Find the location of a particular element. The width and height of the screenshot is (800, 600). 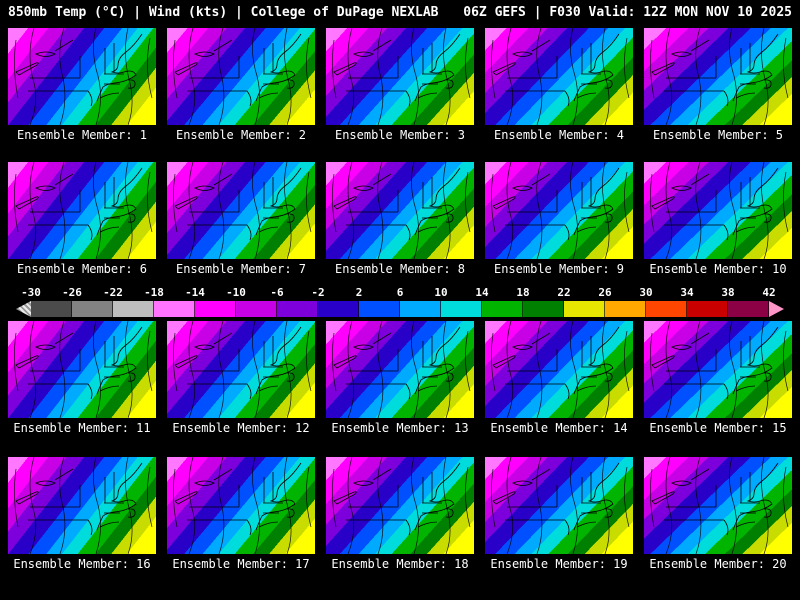

ensemble-member-label: Ensemble Member: 20 is located at coordinates (718, 564).